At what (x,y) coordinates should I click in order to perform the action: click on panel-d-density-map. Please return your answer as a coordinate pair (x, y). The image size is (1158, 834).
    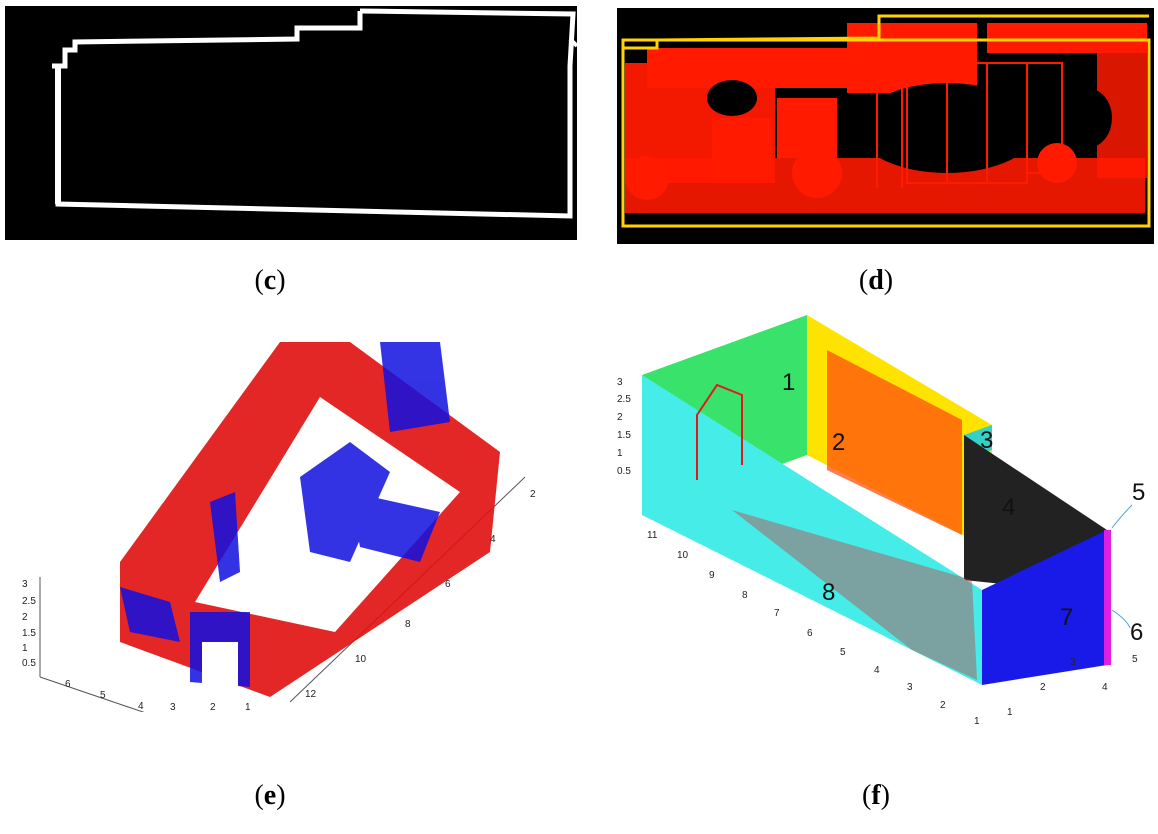
    Looking at the image, I should click on (885, 126).